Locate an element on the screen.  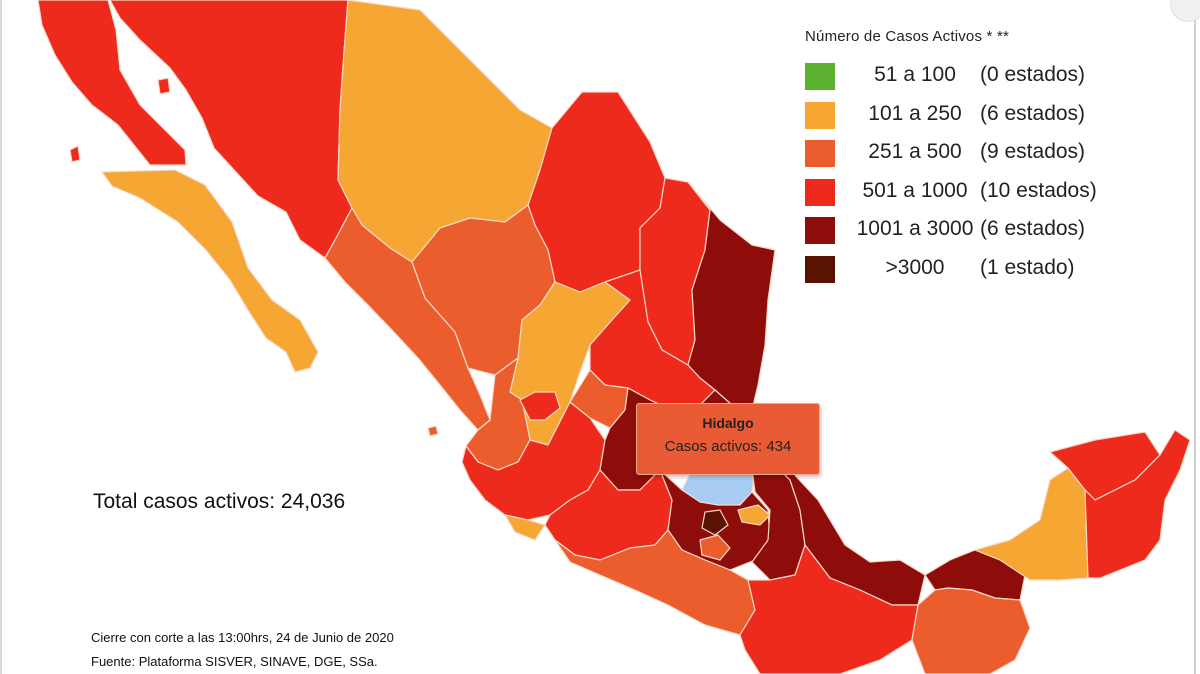
state-sinaloa is located at coordinates (407, 319).